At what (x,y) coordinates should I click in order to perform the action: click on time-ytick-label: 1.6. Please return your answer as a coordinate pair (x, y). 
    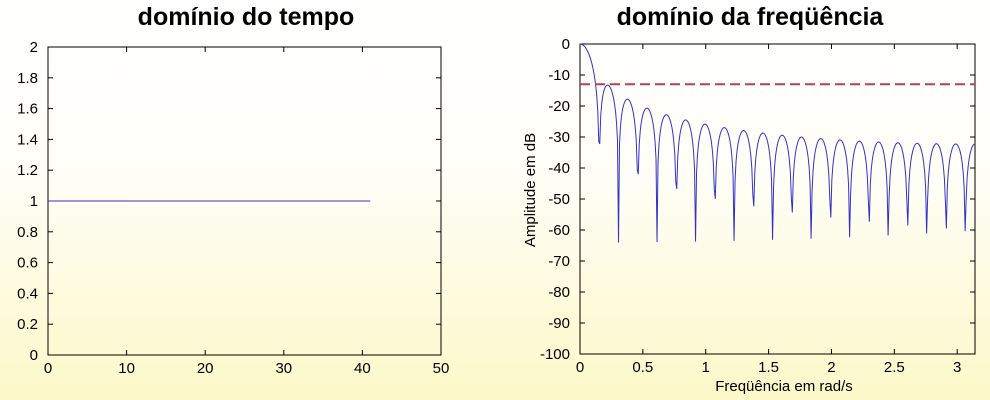
    Looking at the image, I should click on (27, 109).